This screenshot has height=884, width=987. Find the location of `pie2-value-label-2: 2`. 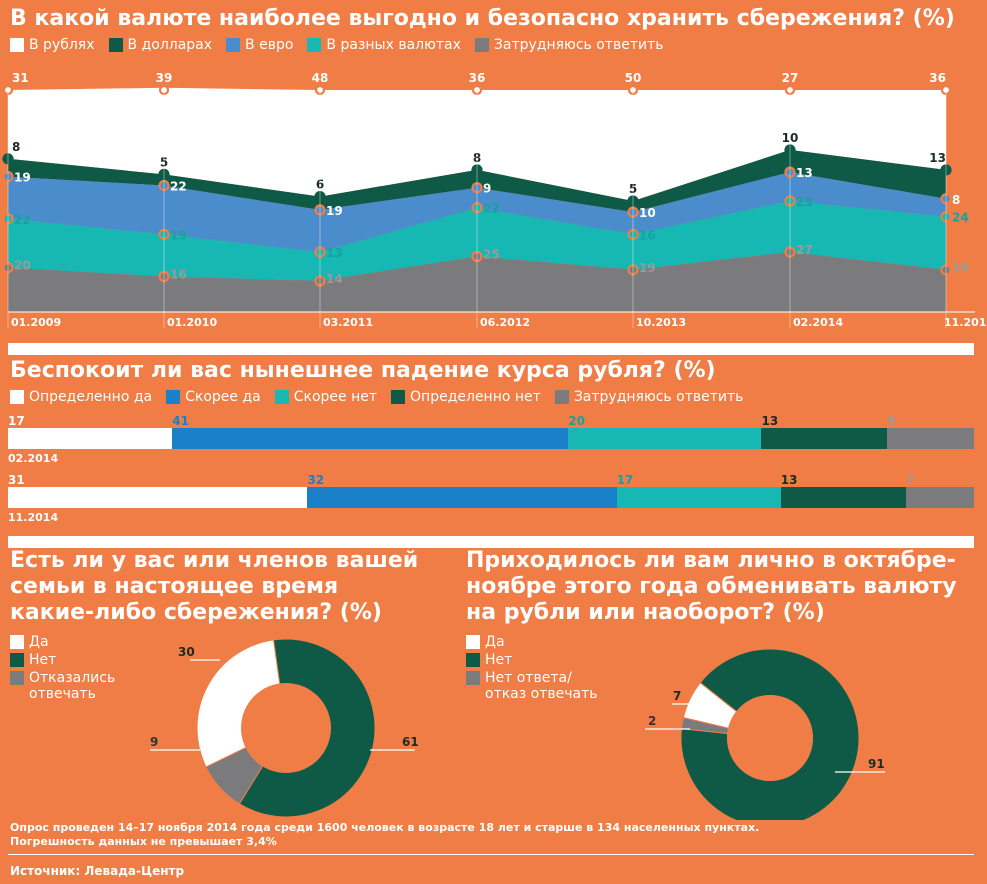

pie2-value-label-2: 2 is located at coordinates (652, 721).